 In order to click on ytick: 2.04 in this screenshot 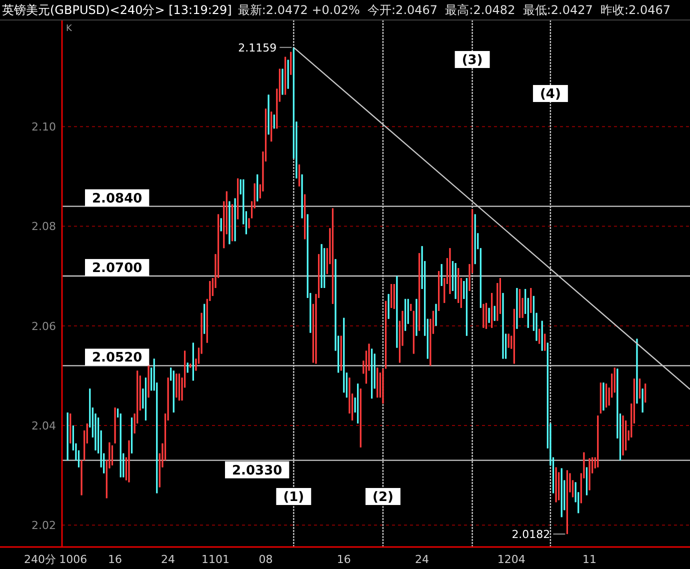, I will do `click(44, 425)`.